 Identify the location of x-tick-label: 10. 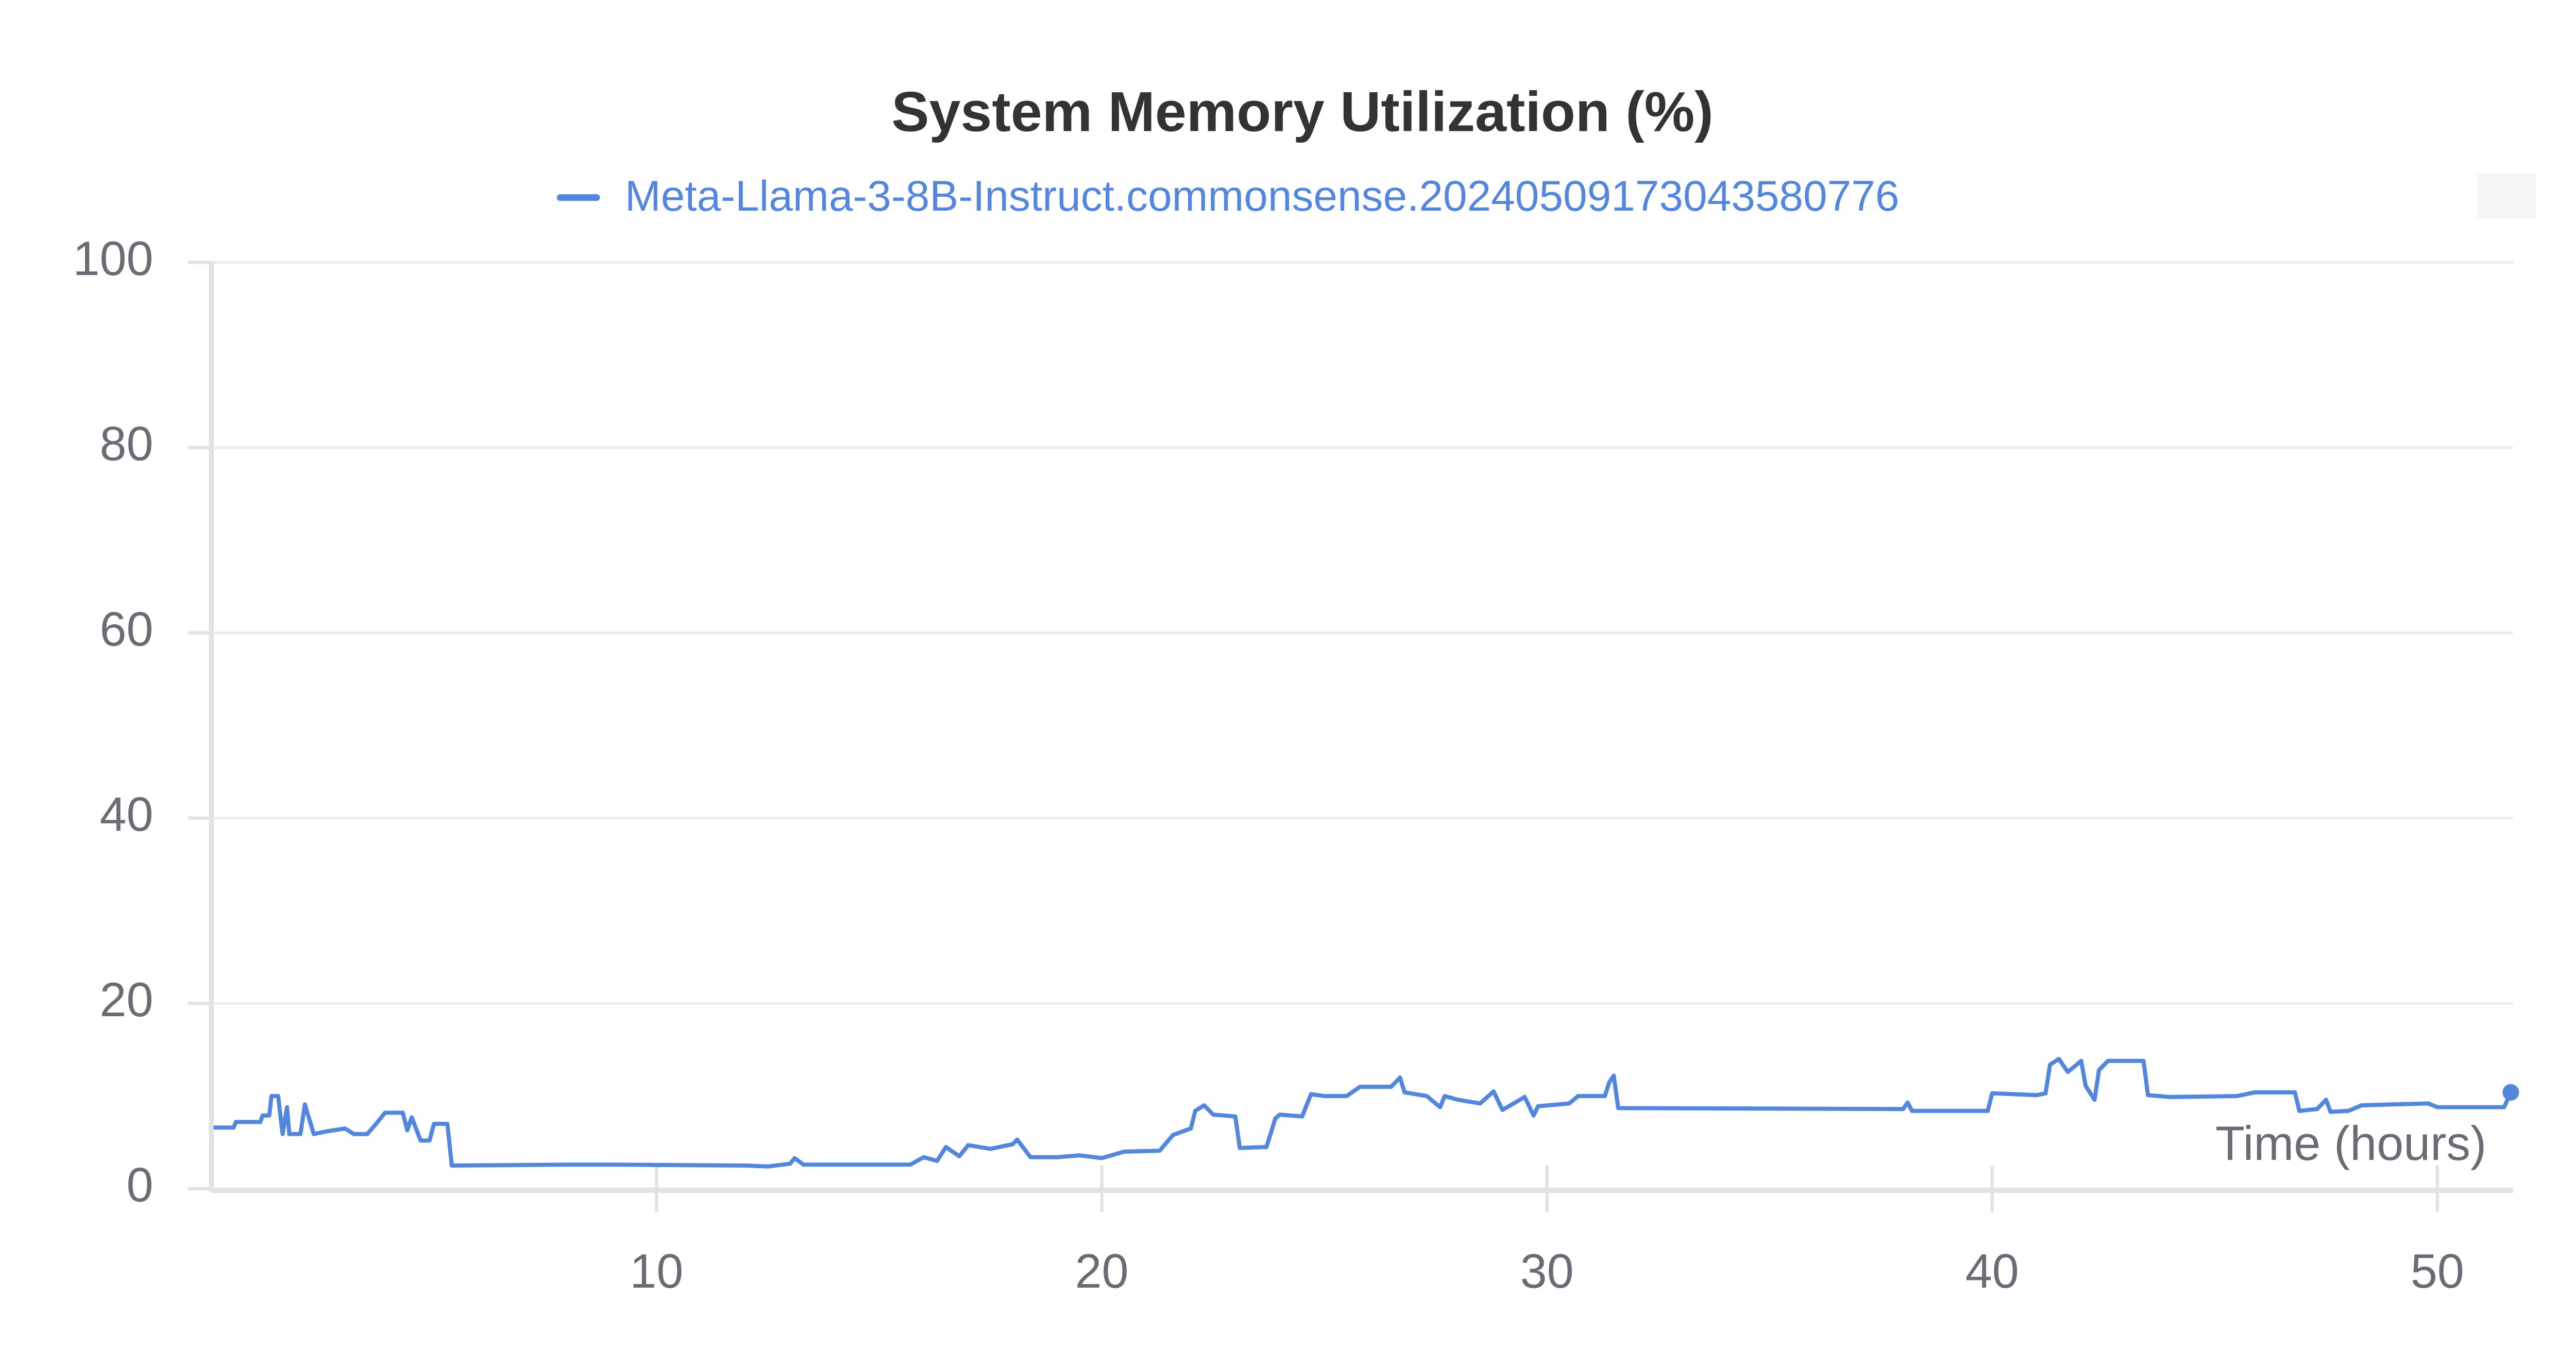
(657, 1271).